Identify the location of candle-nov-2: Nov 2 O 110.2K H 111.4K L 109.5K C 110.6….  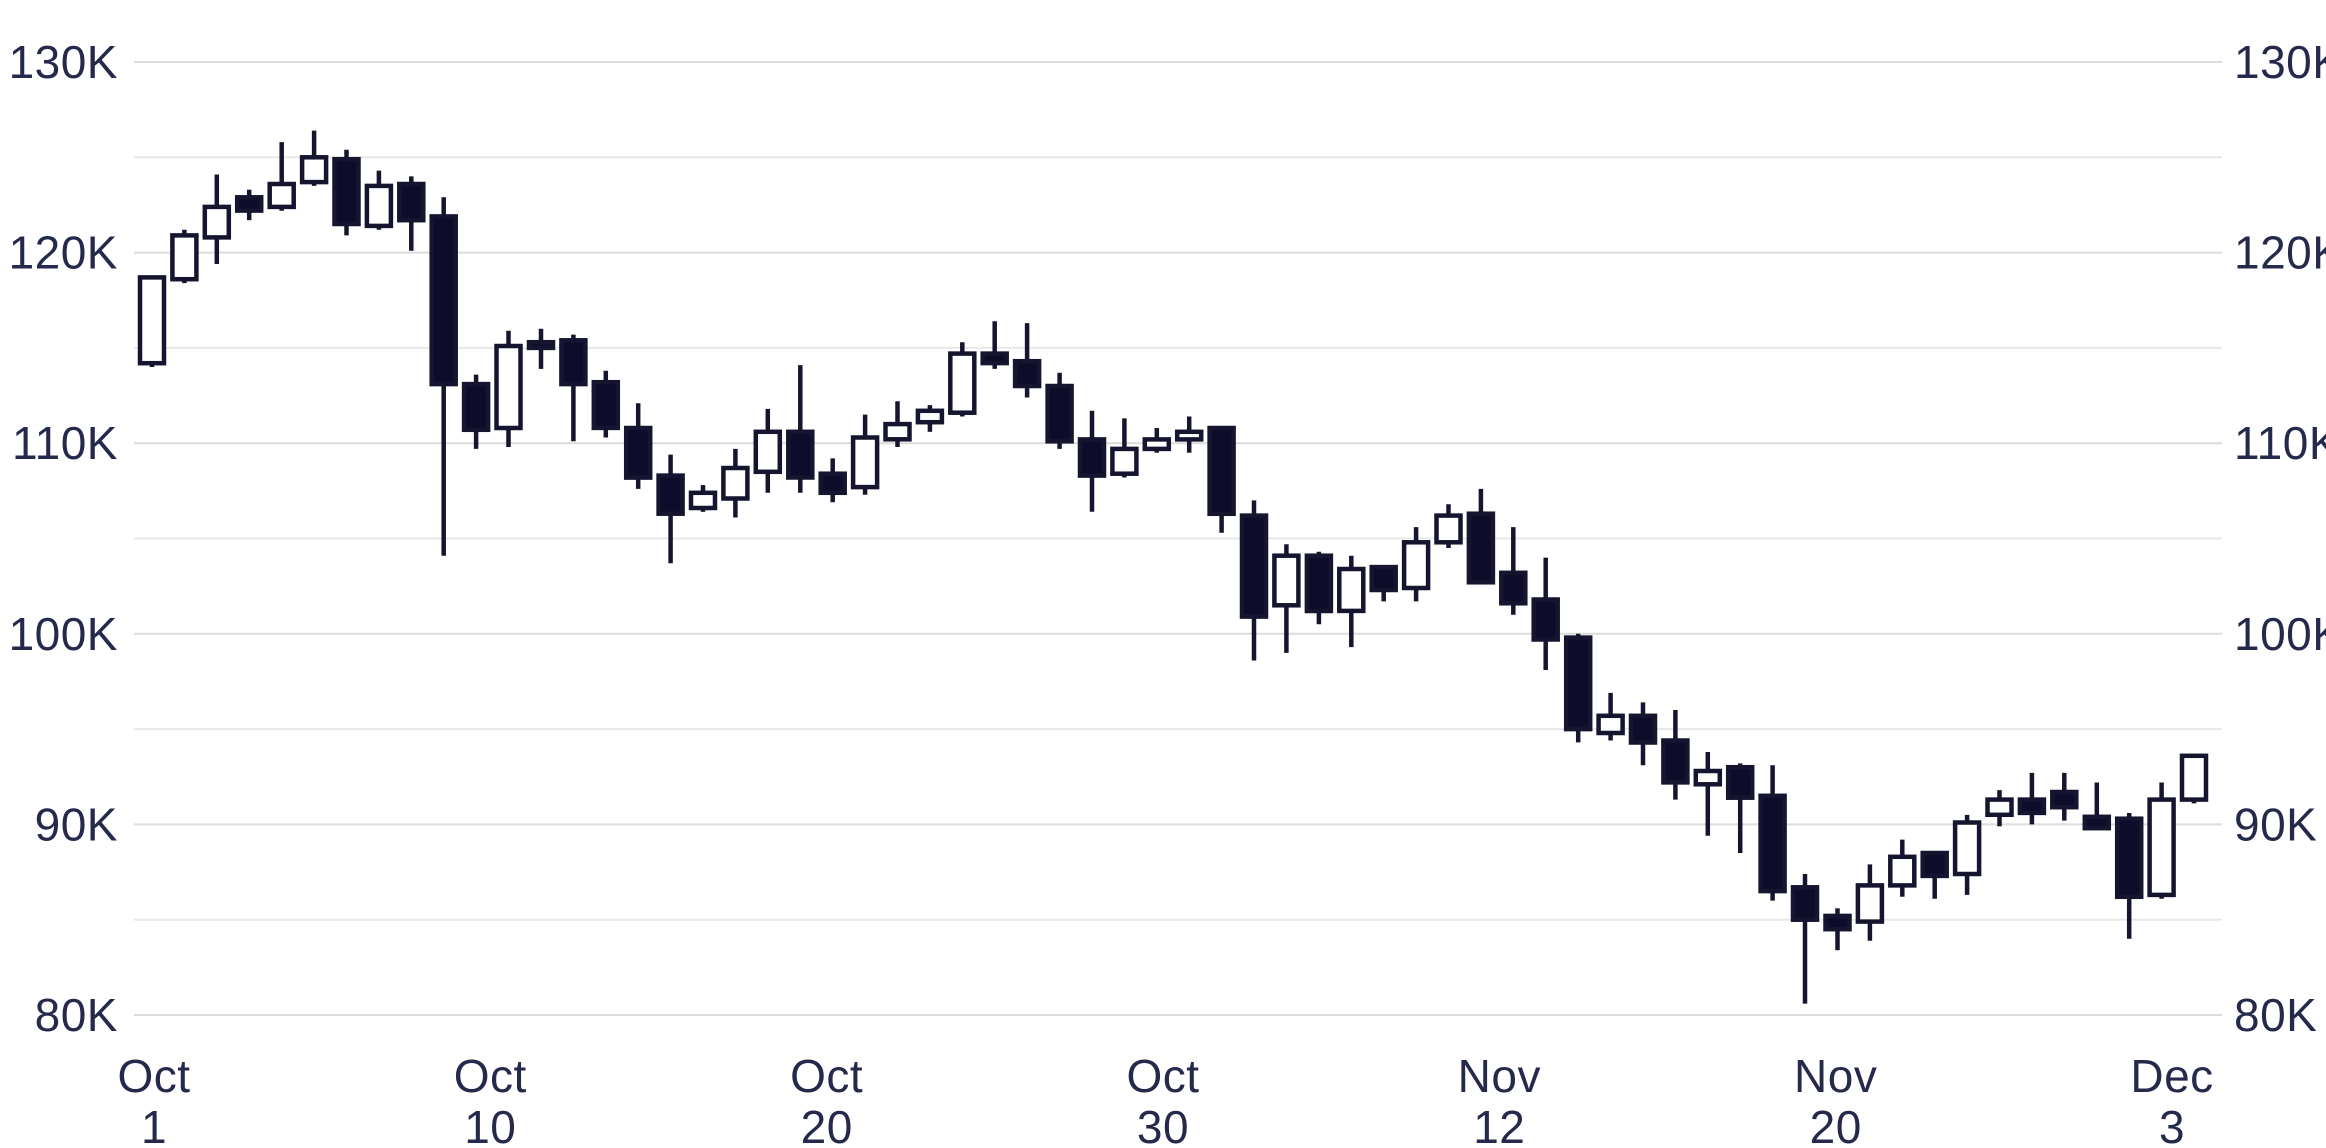
(1189, 434).